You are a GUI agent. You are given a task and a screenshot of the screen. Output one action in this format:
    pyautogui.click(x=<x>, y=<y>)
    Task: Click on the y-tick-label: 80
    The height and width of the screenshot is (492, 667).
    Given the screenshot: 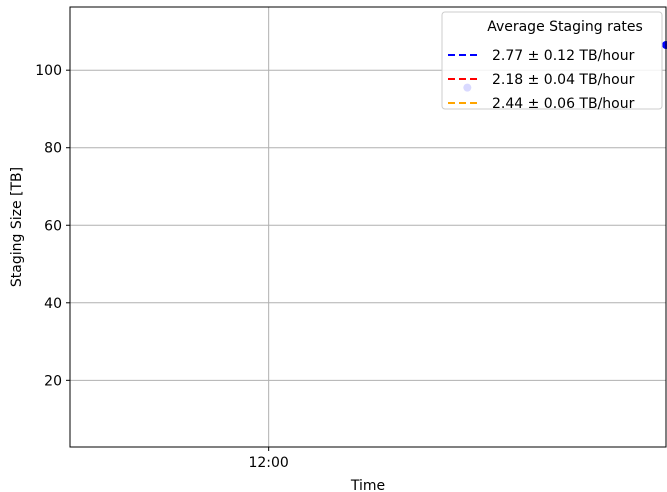 What is the action you would take?
    pyautogui.click(x=53, y=149)
    